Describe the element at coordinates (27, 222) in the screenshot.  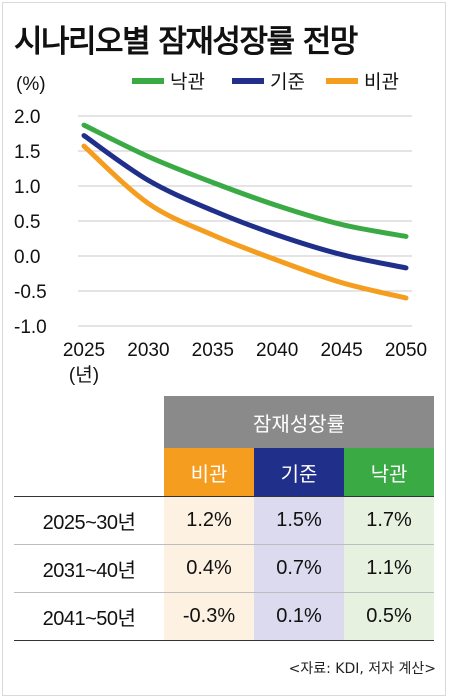
I see `y-tick-label: 0.5` at that location.